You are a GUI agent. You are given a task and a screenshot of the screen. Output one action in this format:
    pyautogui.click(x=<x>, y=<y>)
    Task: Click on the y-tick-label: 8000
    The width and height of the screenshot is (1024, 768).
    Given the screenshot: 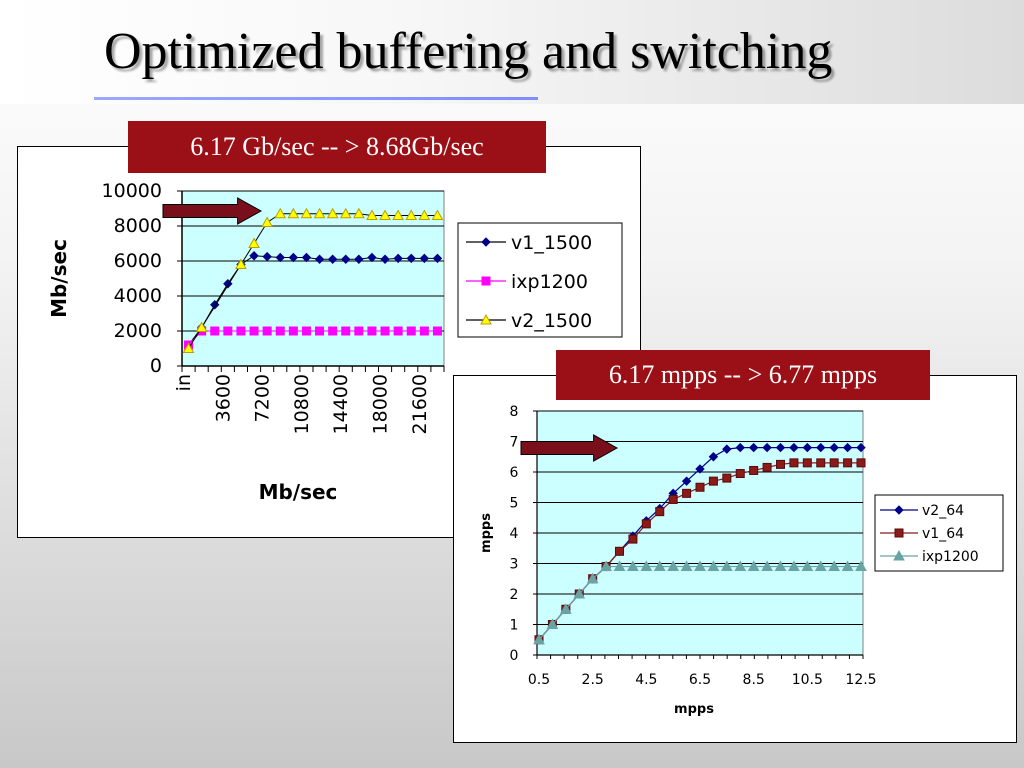 What is the action you would take?
    pyautogui.click(x=138, y=226)
    